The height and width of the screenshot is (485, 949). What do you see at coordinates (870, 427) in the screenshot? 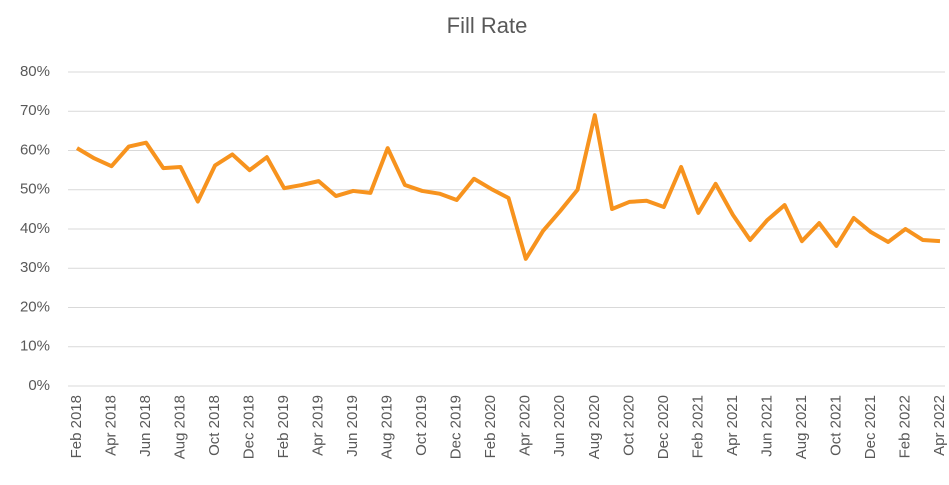
I see `x-tick-label: Dec 2021` at bounding box center [870, 427].